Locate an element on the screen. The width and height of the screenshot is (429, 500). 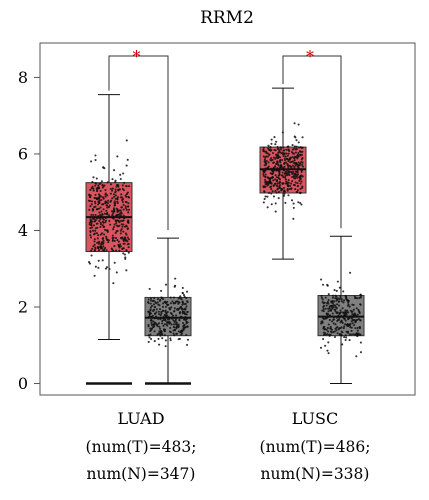
category-sublabel-luad-2: num(N)=347) is located at coordinates (141, 474).